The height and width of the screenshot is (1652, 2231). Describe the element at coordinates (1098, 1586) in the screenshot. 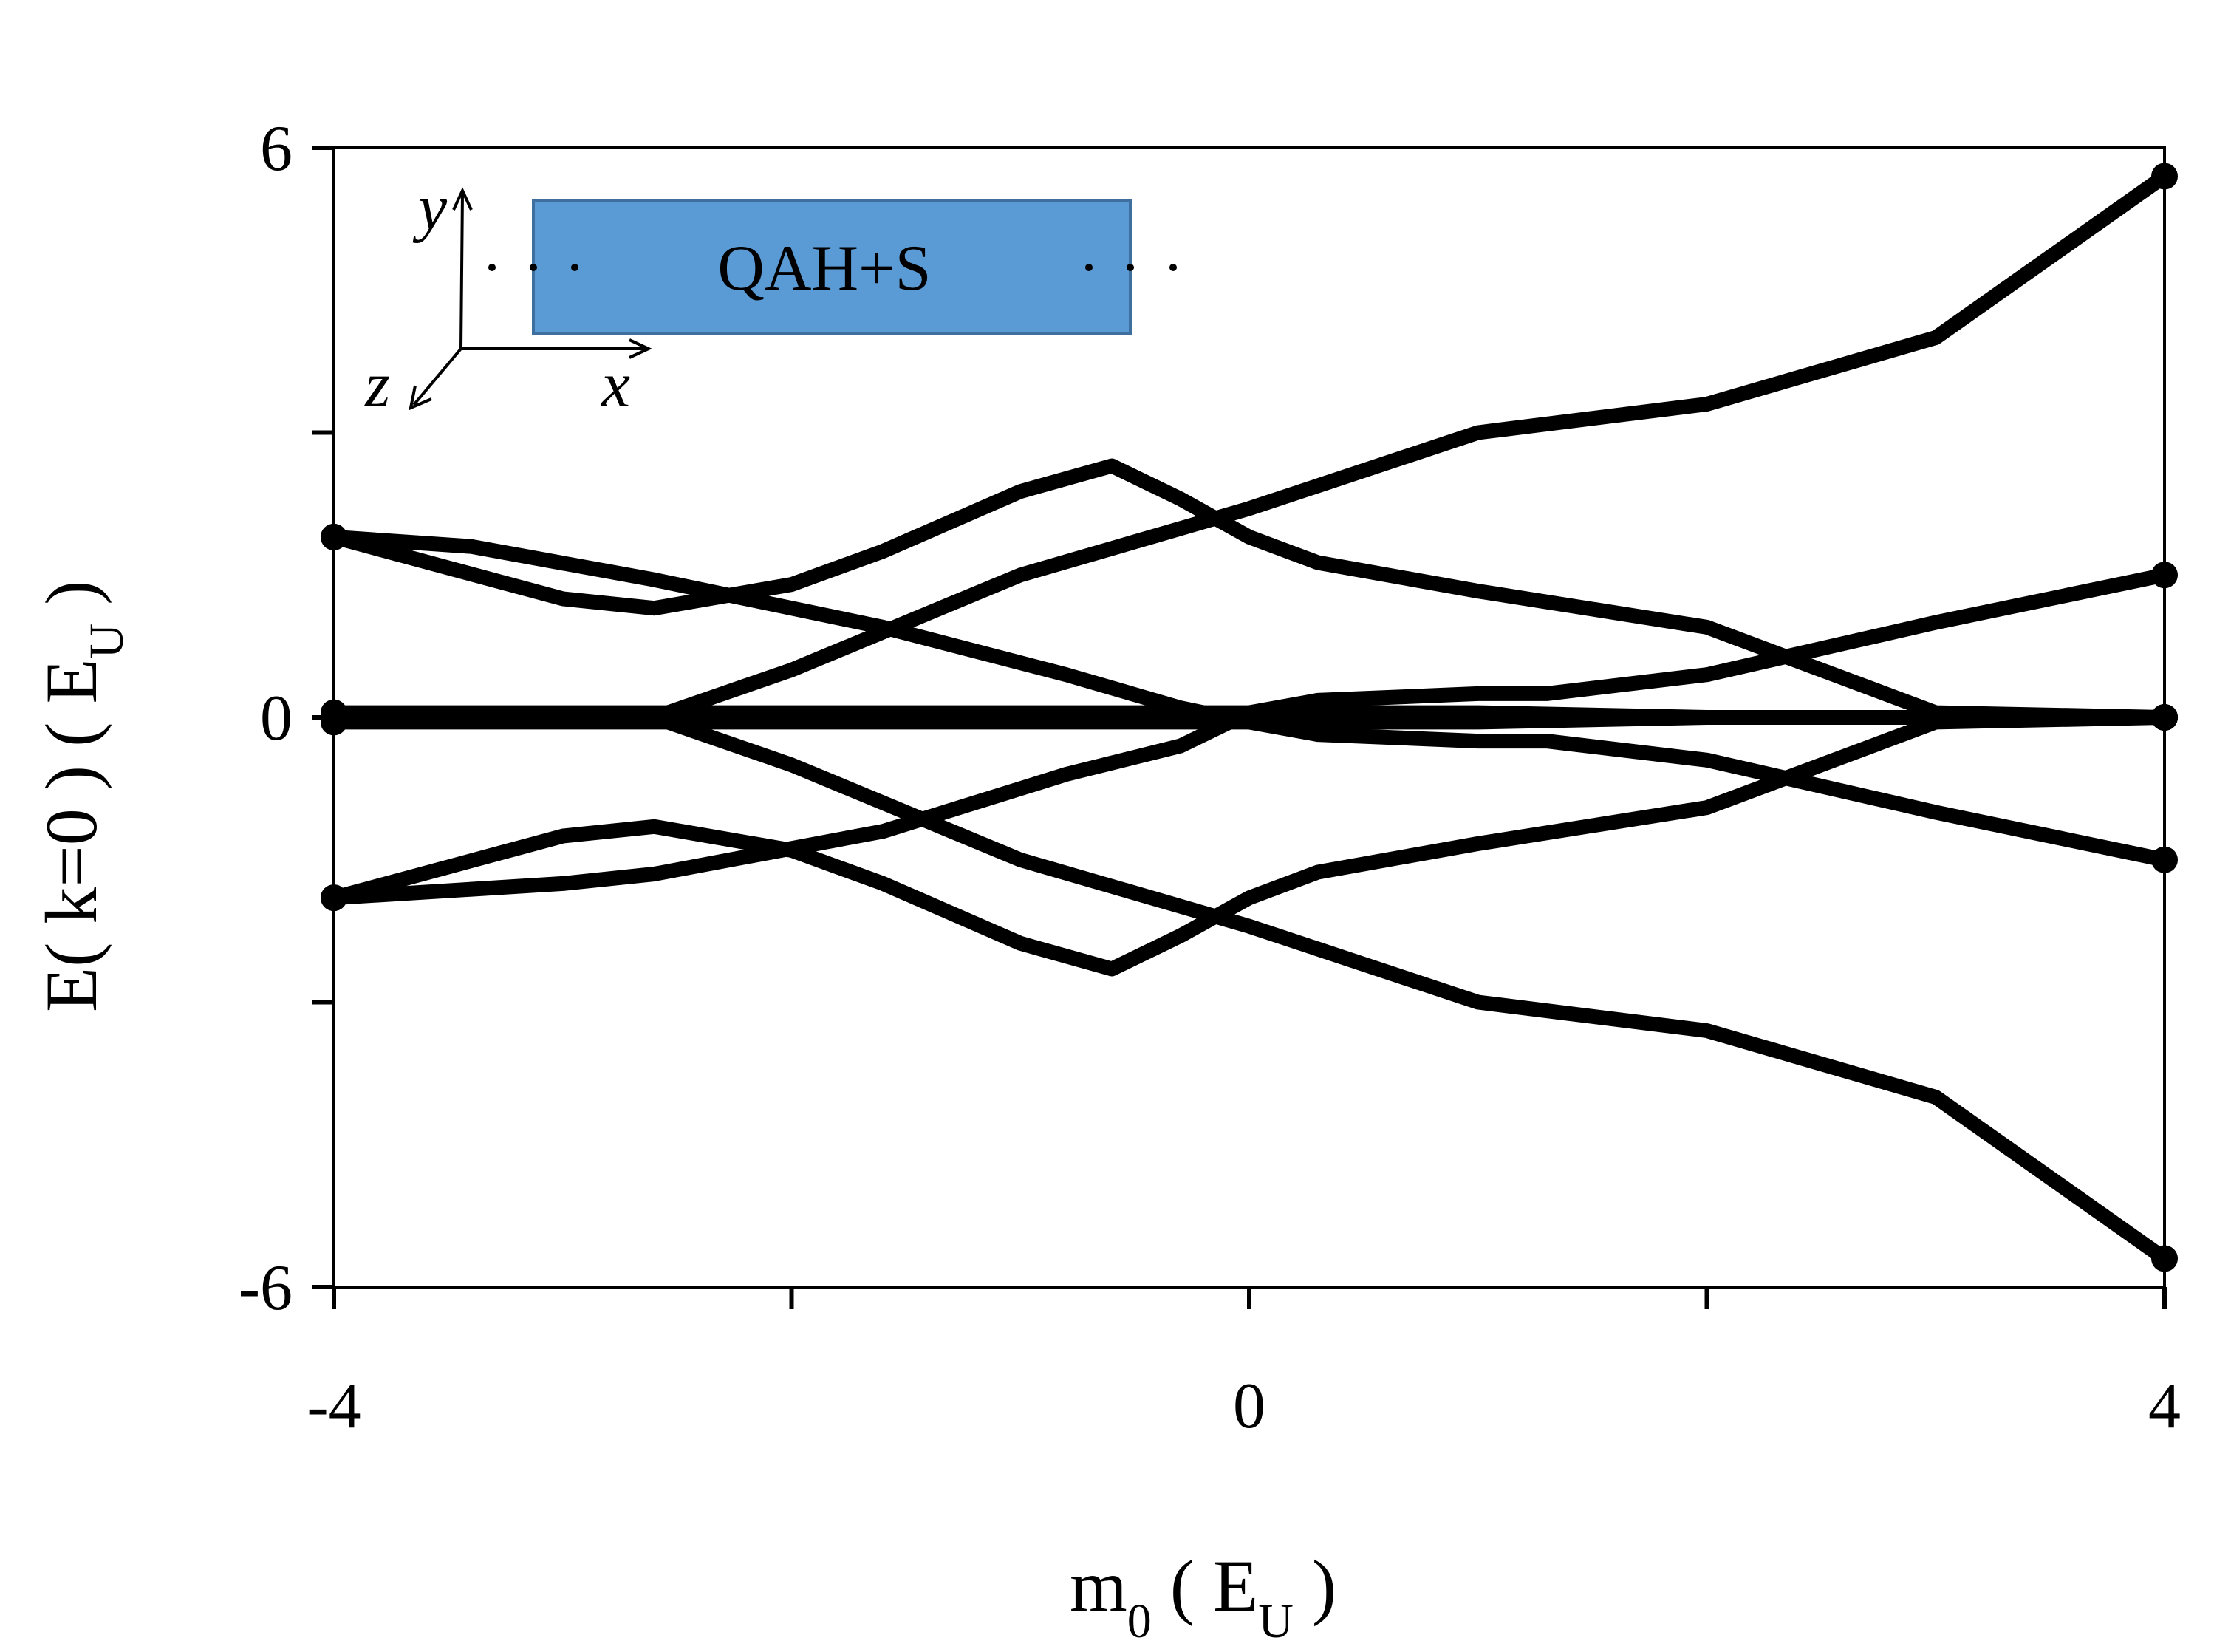

I see `x-axis-label-main: m` at that location.